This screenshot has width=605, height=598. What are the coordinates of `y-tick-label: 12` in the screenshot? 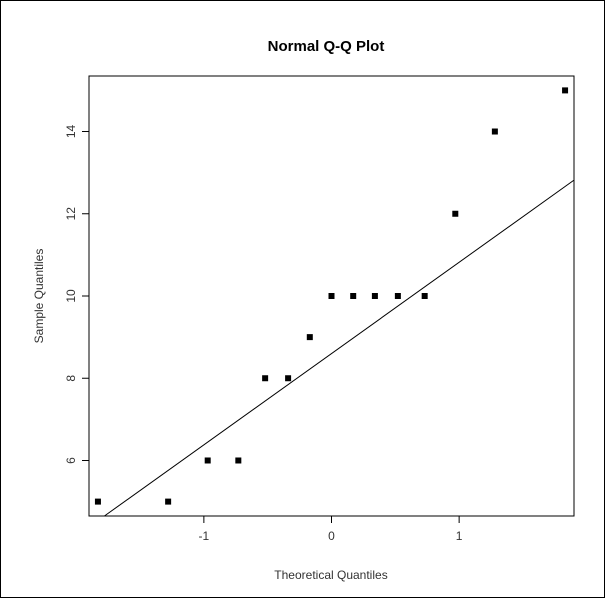 It's located at (71, 214).